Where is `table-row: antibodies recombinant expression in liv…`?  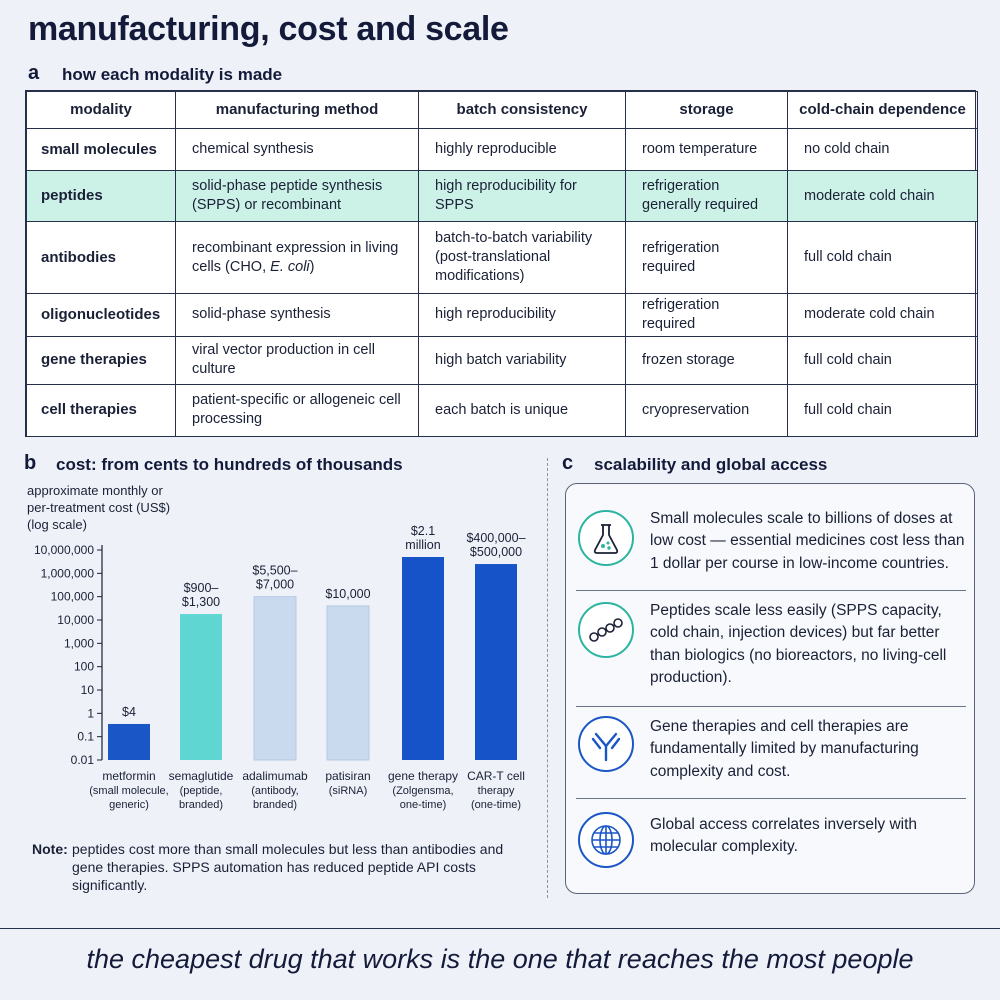
table-row: antibodies recombinant expression in liv… is located at coordinates (502, 257).